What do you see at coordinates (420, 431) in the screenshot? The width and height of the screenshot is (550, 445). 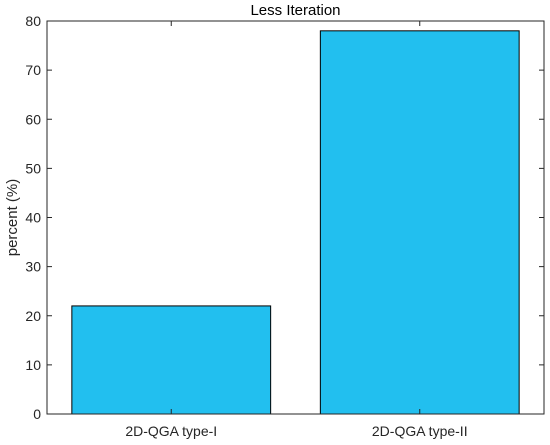 I see `x-tick-label-2: 2D-QGA type-II` at bounding box center [420, 431].